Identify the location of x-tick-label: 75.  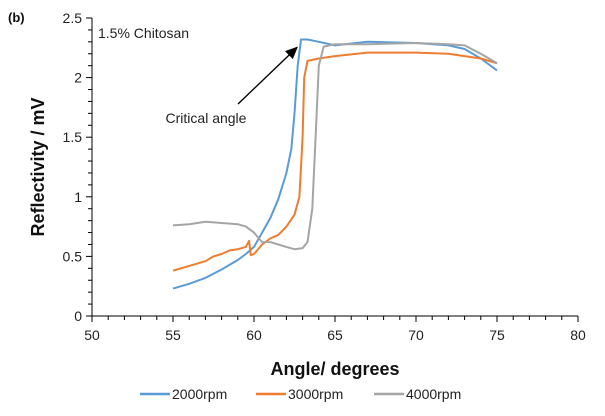
(497, 335).